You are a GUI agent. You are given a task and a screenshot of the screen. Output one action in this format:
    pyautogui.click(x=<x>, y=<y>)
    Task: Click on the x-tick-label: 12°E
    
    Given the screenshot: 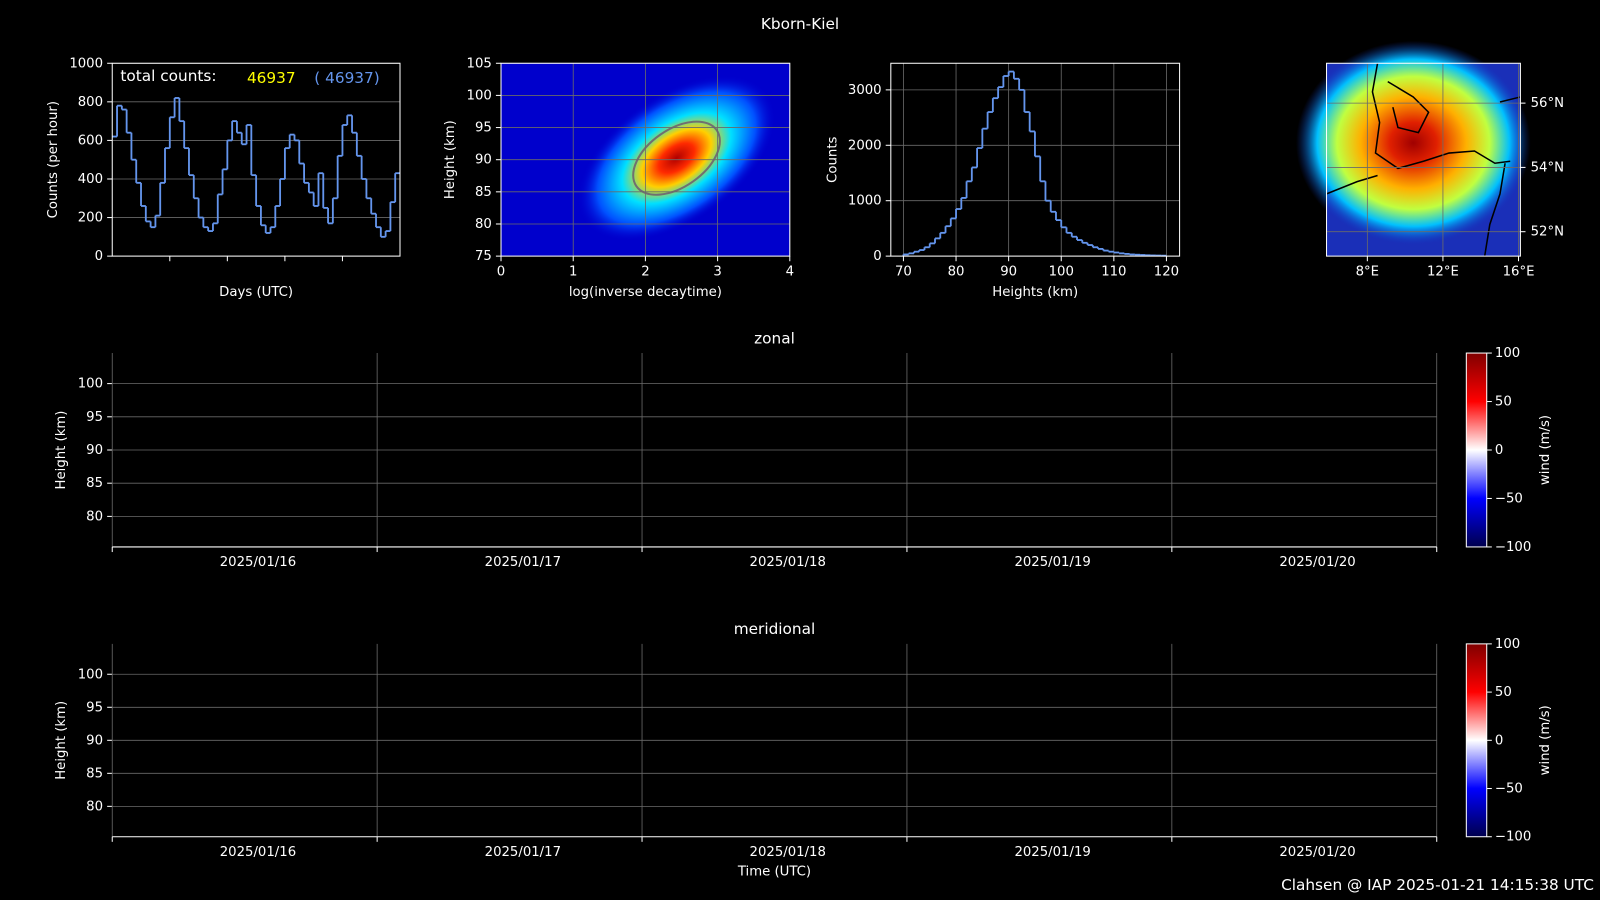 What is the action you would take?
    pyautogui.click(x=1443, y=271)
    